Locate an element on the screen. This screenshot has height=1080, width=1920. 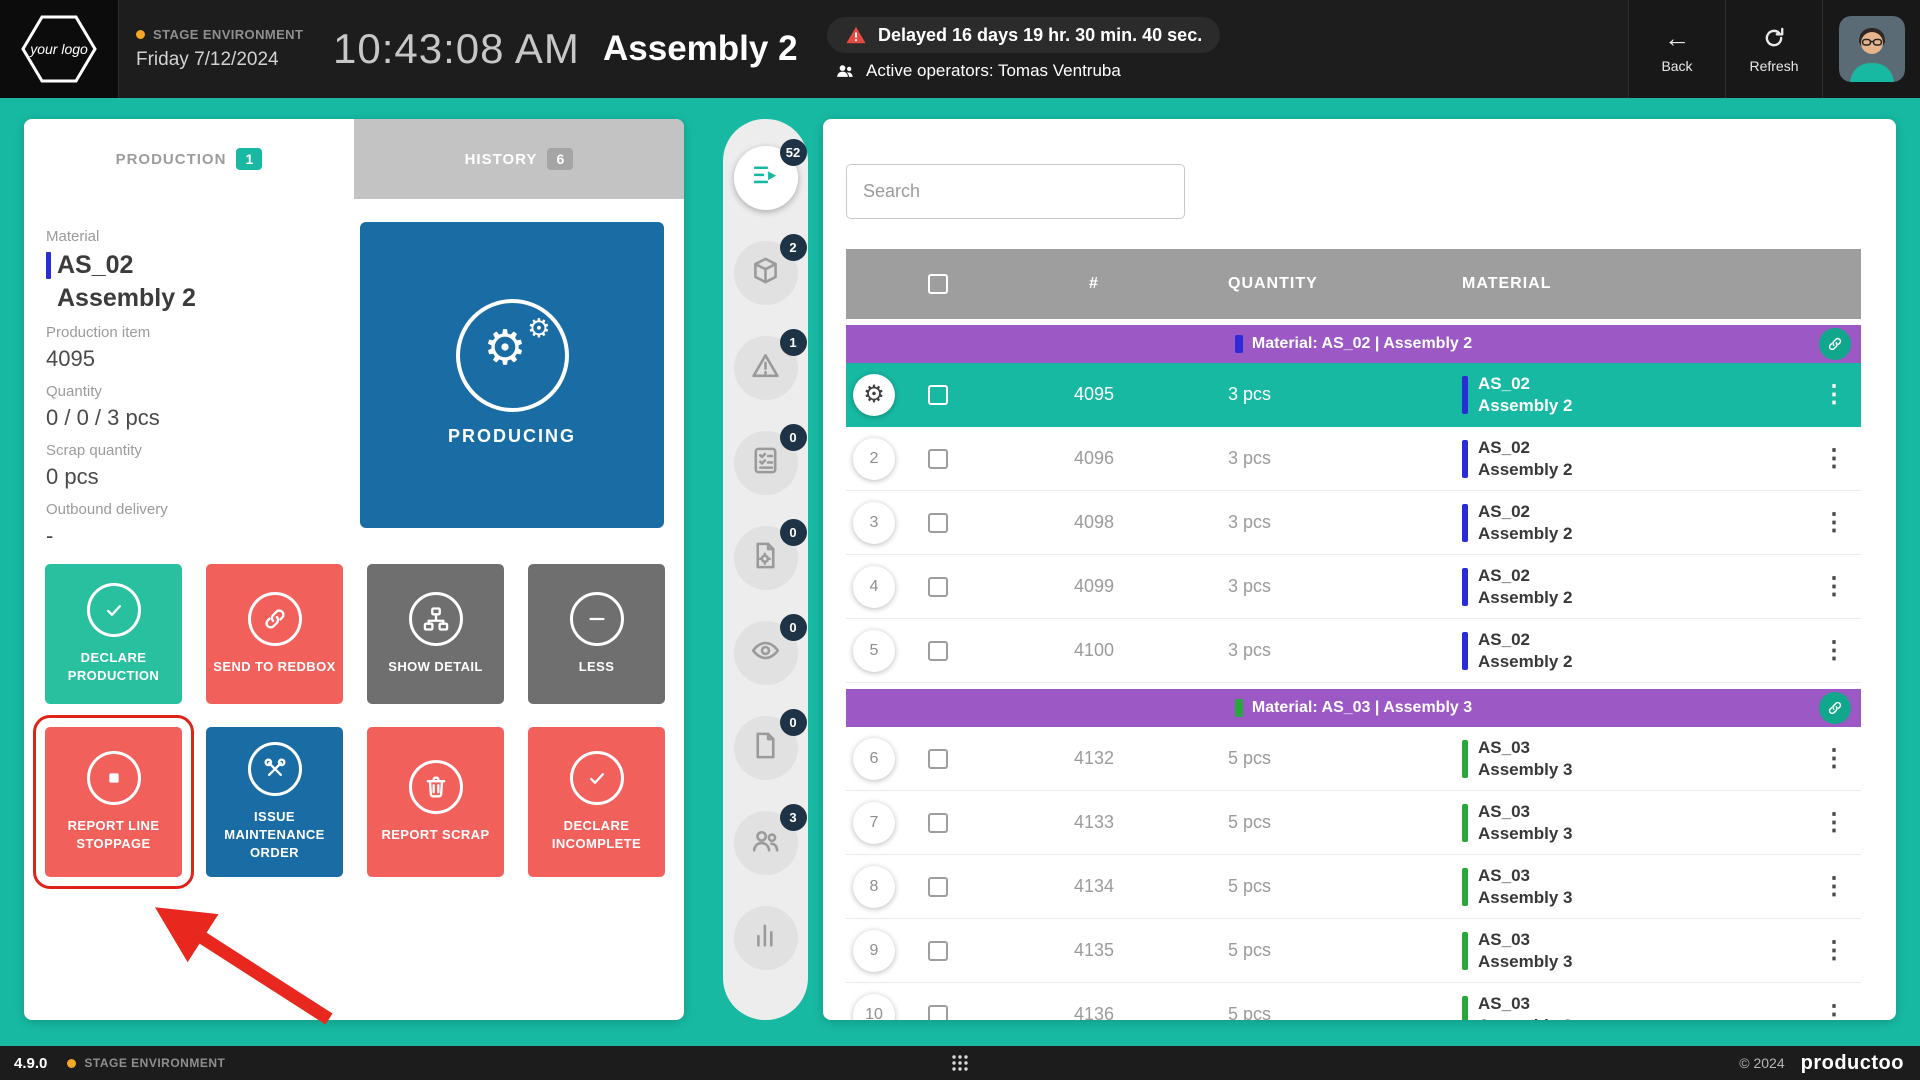
work-order-row: 6 4132 5 pcs AS_03 Assembly 3 is located at coordinates (1353, 759).